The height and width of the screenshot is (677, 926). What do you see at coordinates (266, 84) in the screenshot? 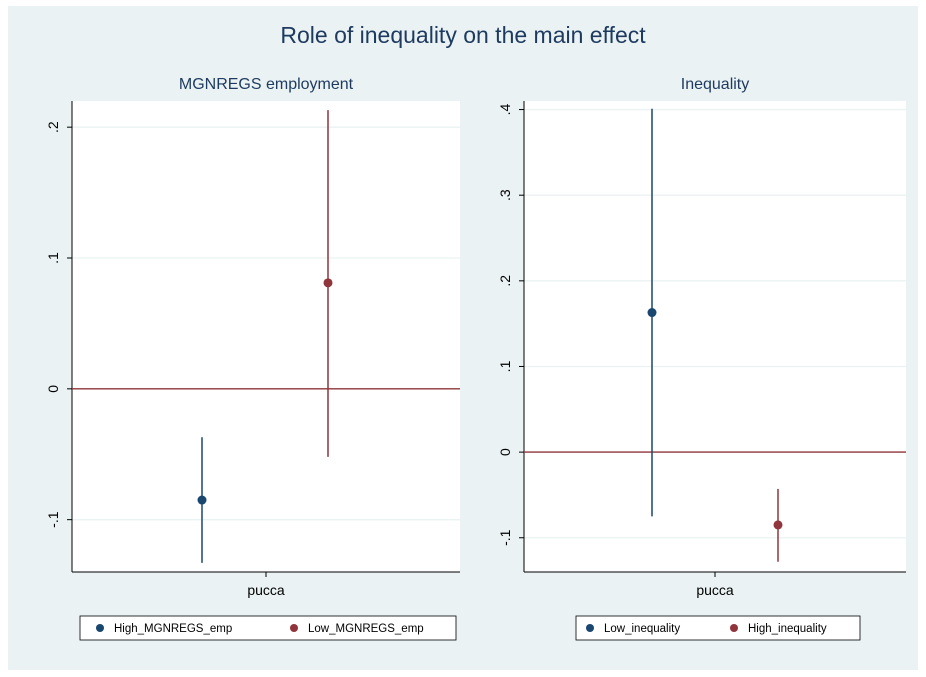
I see `panel-title-mgnregs: MGNREGS employment` at bounding box center [266, 84].